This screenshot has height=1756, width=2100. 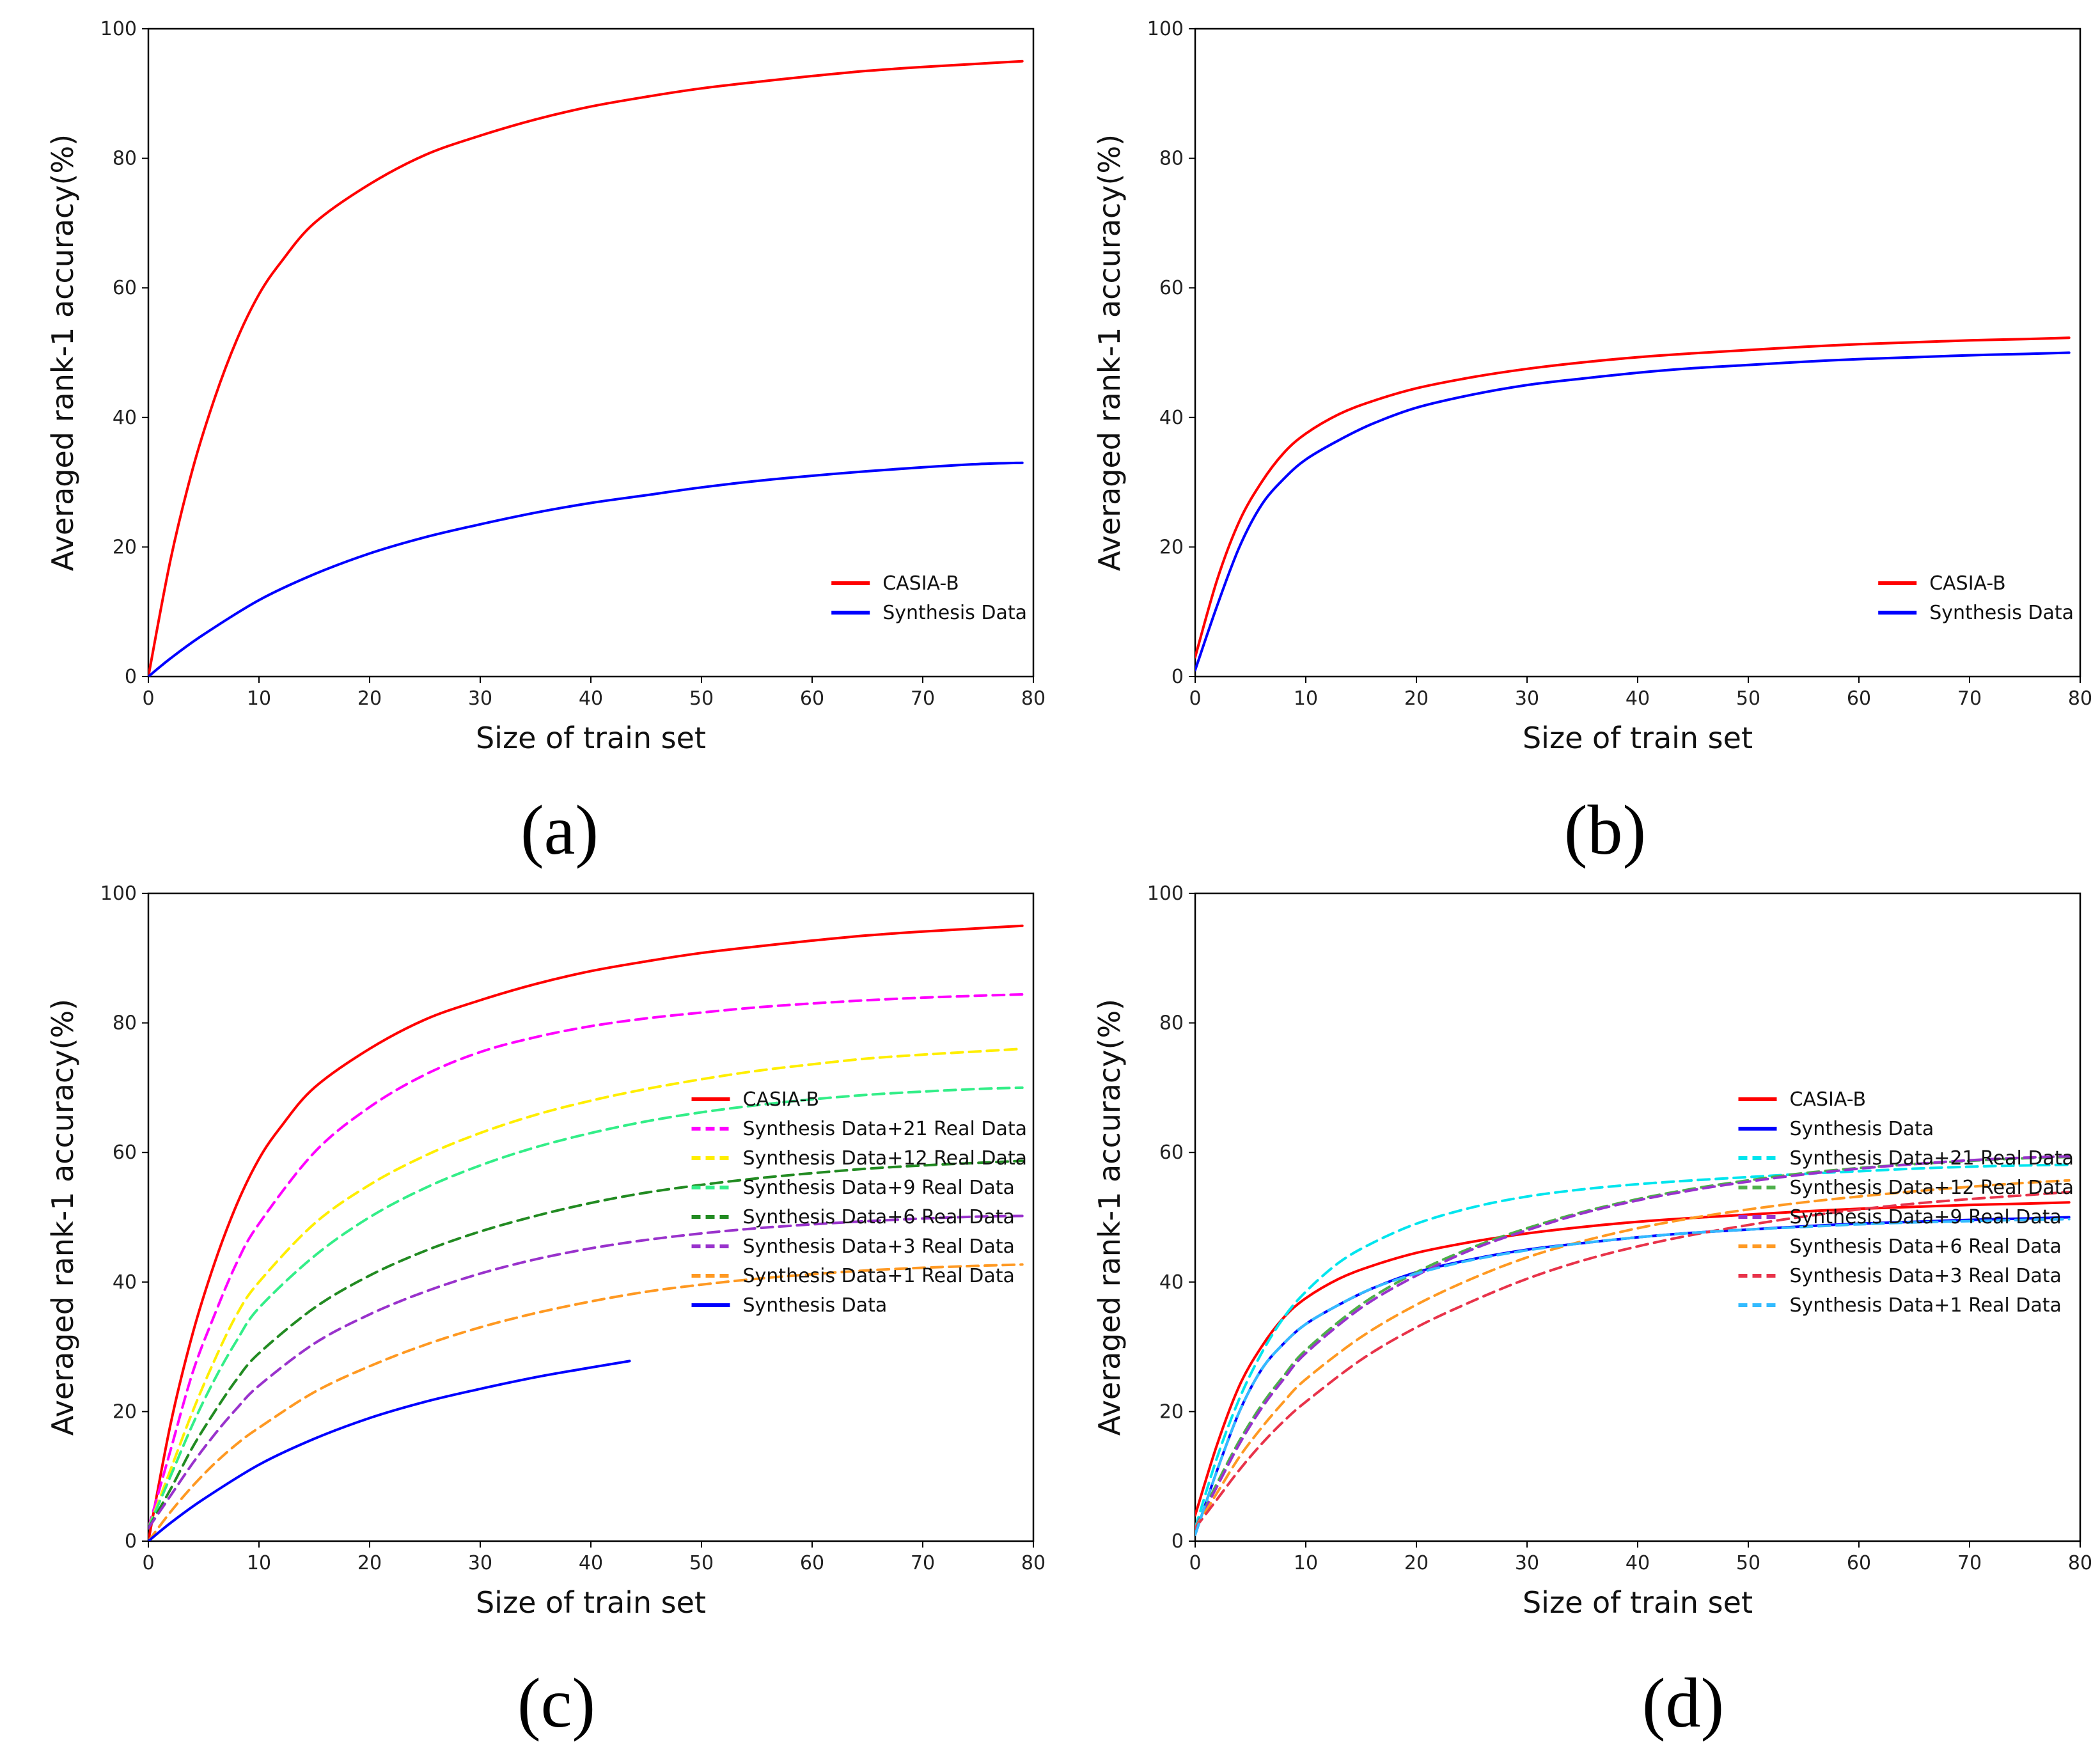 I want to click on panel-caption: (d), so click(x=1683, y=1703).